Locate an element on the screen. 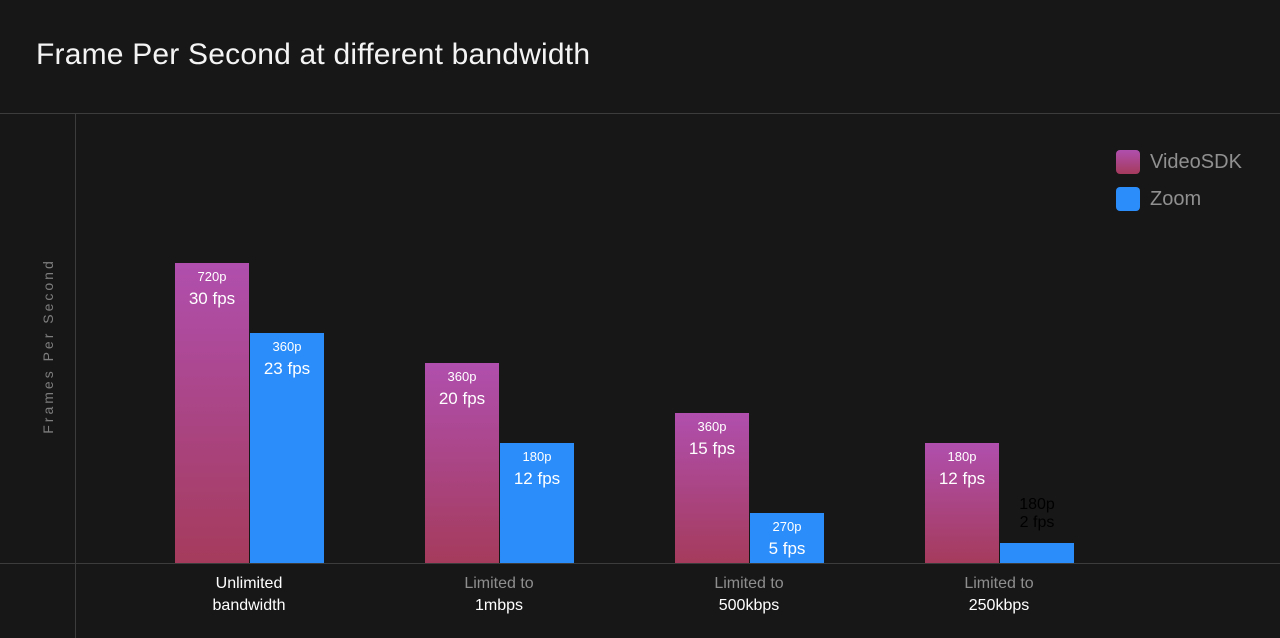 The height and width of the screenshot is (638, 1280). bar-fps-label: 15 fps is located at coordinates (712, 448).